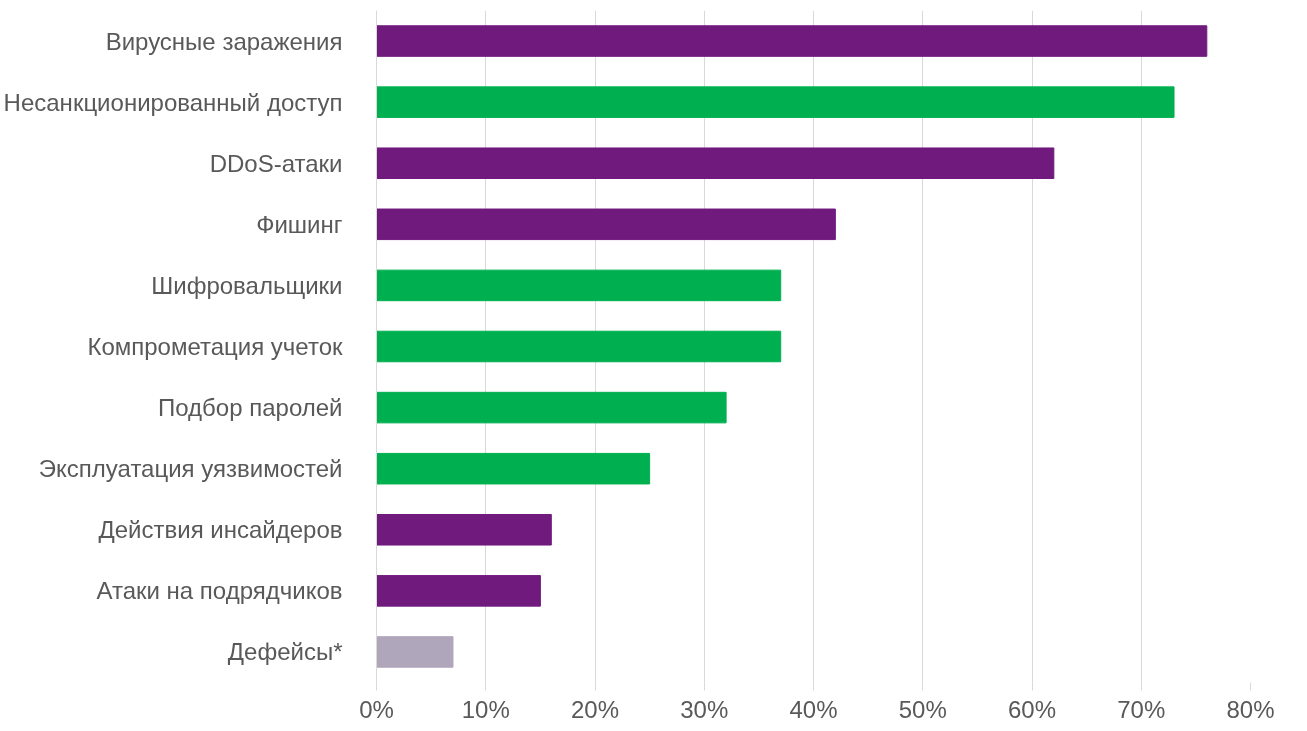 Image resolution: width=1307 pixels, height=731 pixels. Describe the element at coordinates (250, 408) in the screenshot. I see `y-tick-label: Подбор паролей` at that location.